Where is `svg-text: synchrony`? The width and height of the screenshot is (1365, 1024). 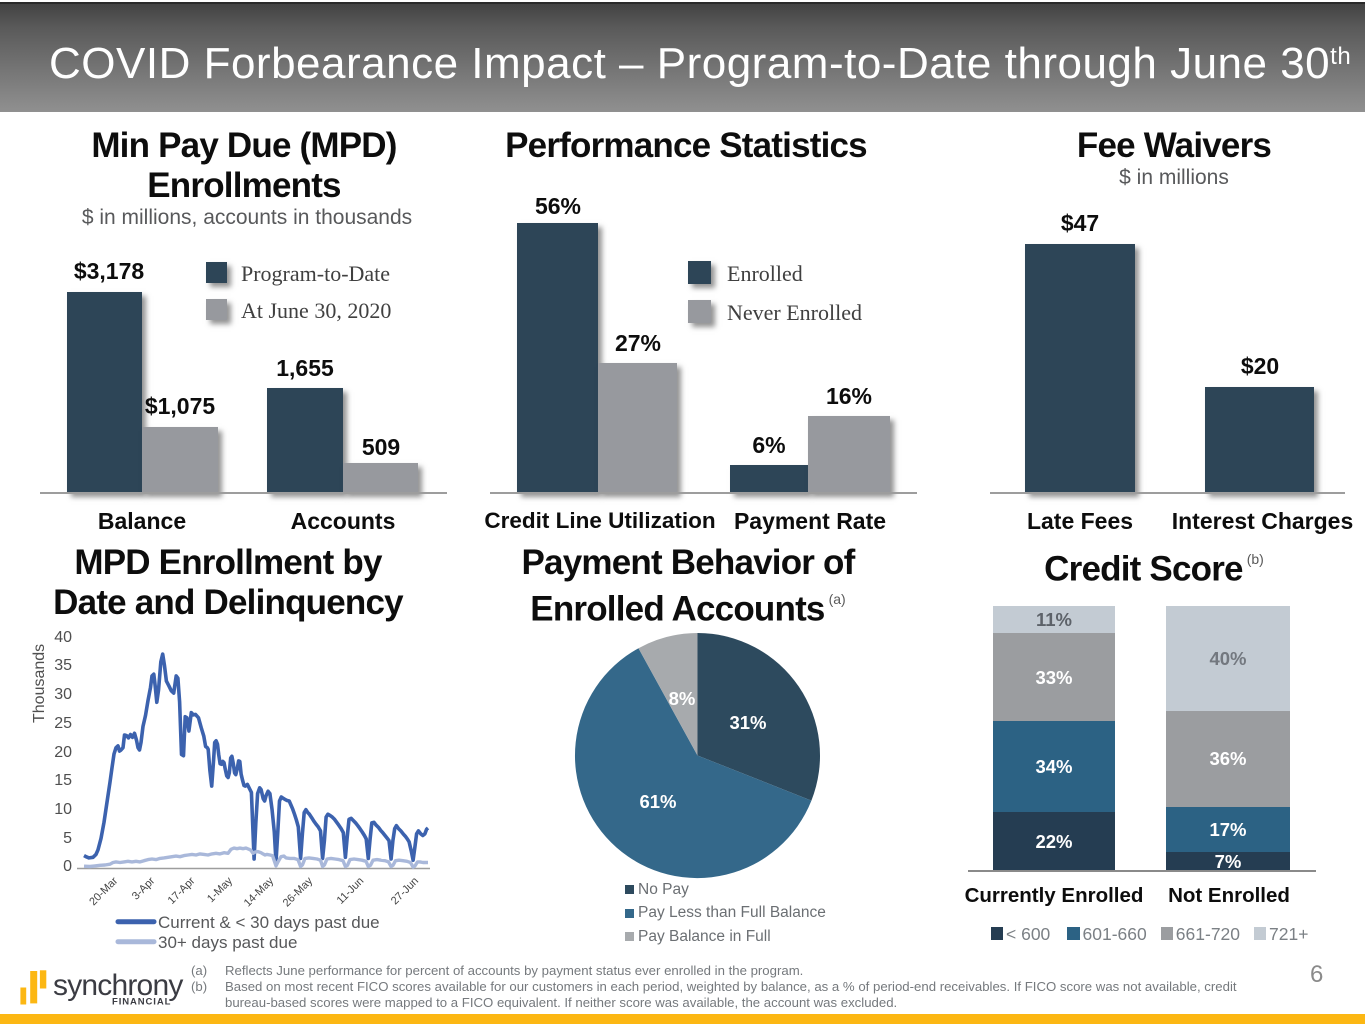 svg-text: synchrony is located at coordinates (118, 985).